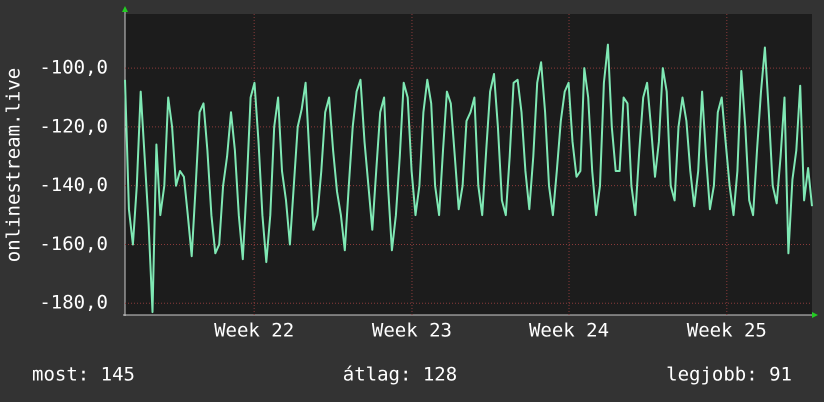 Image resolution: width=824 pixels, height=402 pixels. Describe the element at coordinates (815, 315) in the screenshot. I see `x-axis-arrow` at that location.